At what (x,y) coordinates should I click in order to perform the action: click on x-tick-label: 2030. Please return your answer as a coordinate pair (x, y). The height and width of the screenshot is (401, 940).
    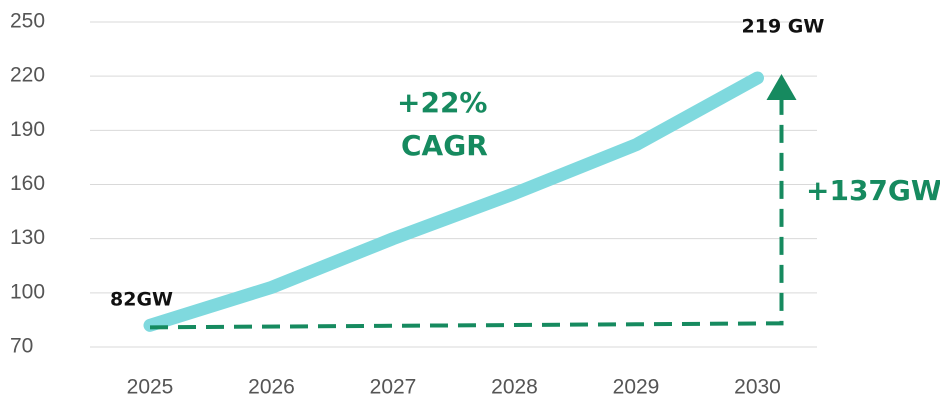
    Looking at the image, I should click on (757, 387).